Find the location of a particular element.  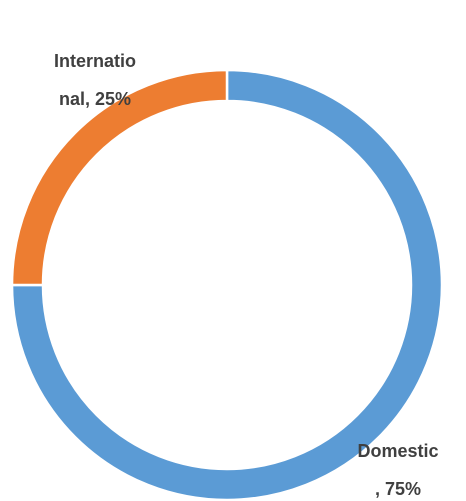

data-label: Internatio nal, 25% is located at coordinates (95, 80).